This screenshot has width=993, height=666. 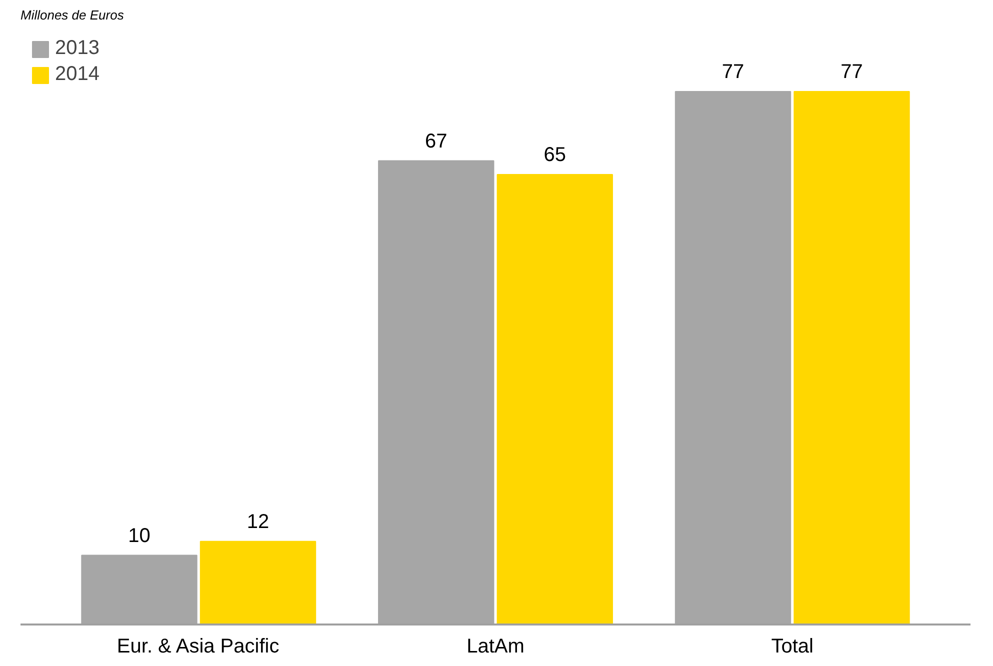 What do you see at coordinates (77, 48) in the screenshot?
I see `legend-label: 2013` at bounding box center [77, 48].